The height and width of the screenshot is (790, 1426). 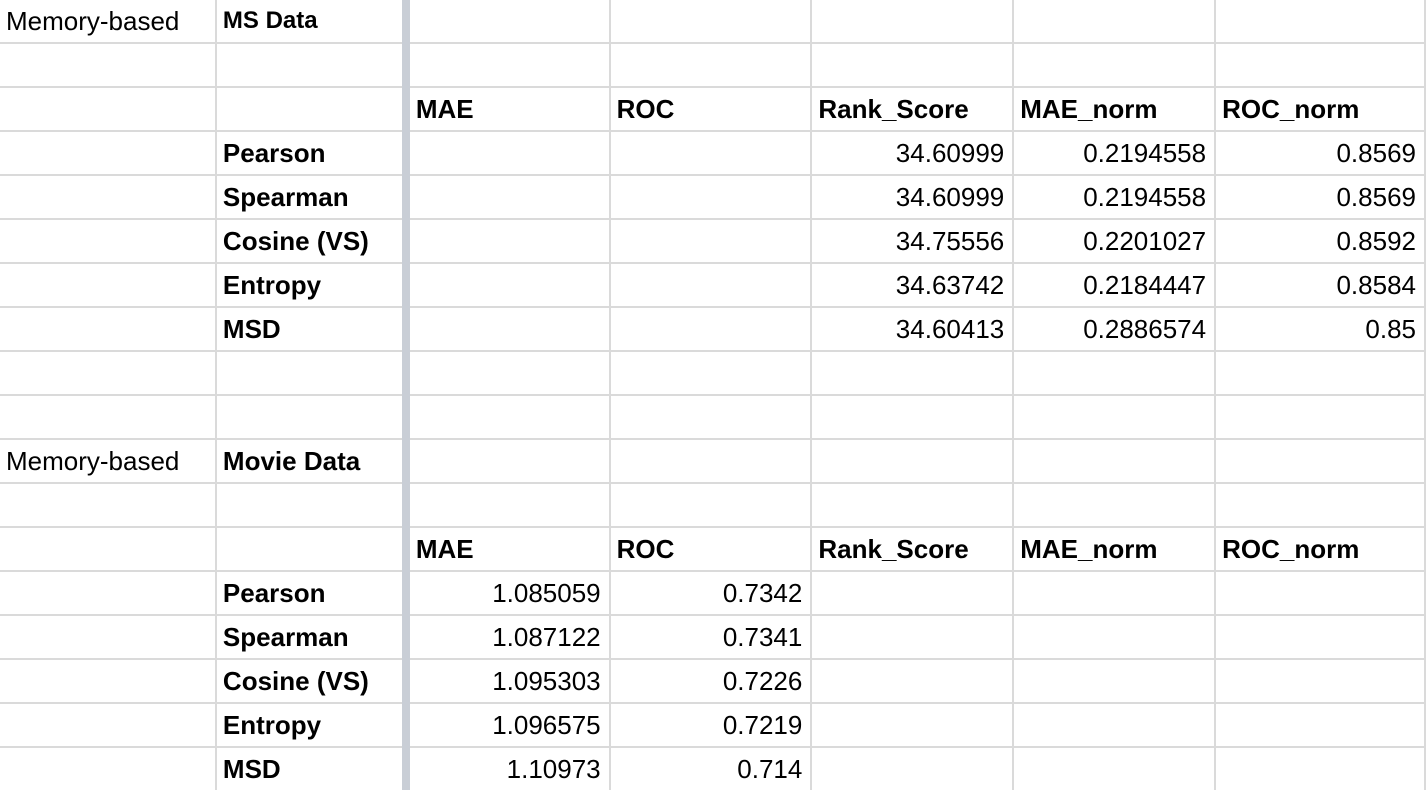 What do you see at coordinates (1320, 153) in the screenshot?
I see `cell-roc-norm: 0.8569` at bounding box center [1320, 153].